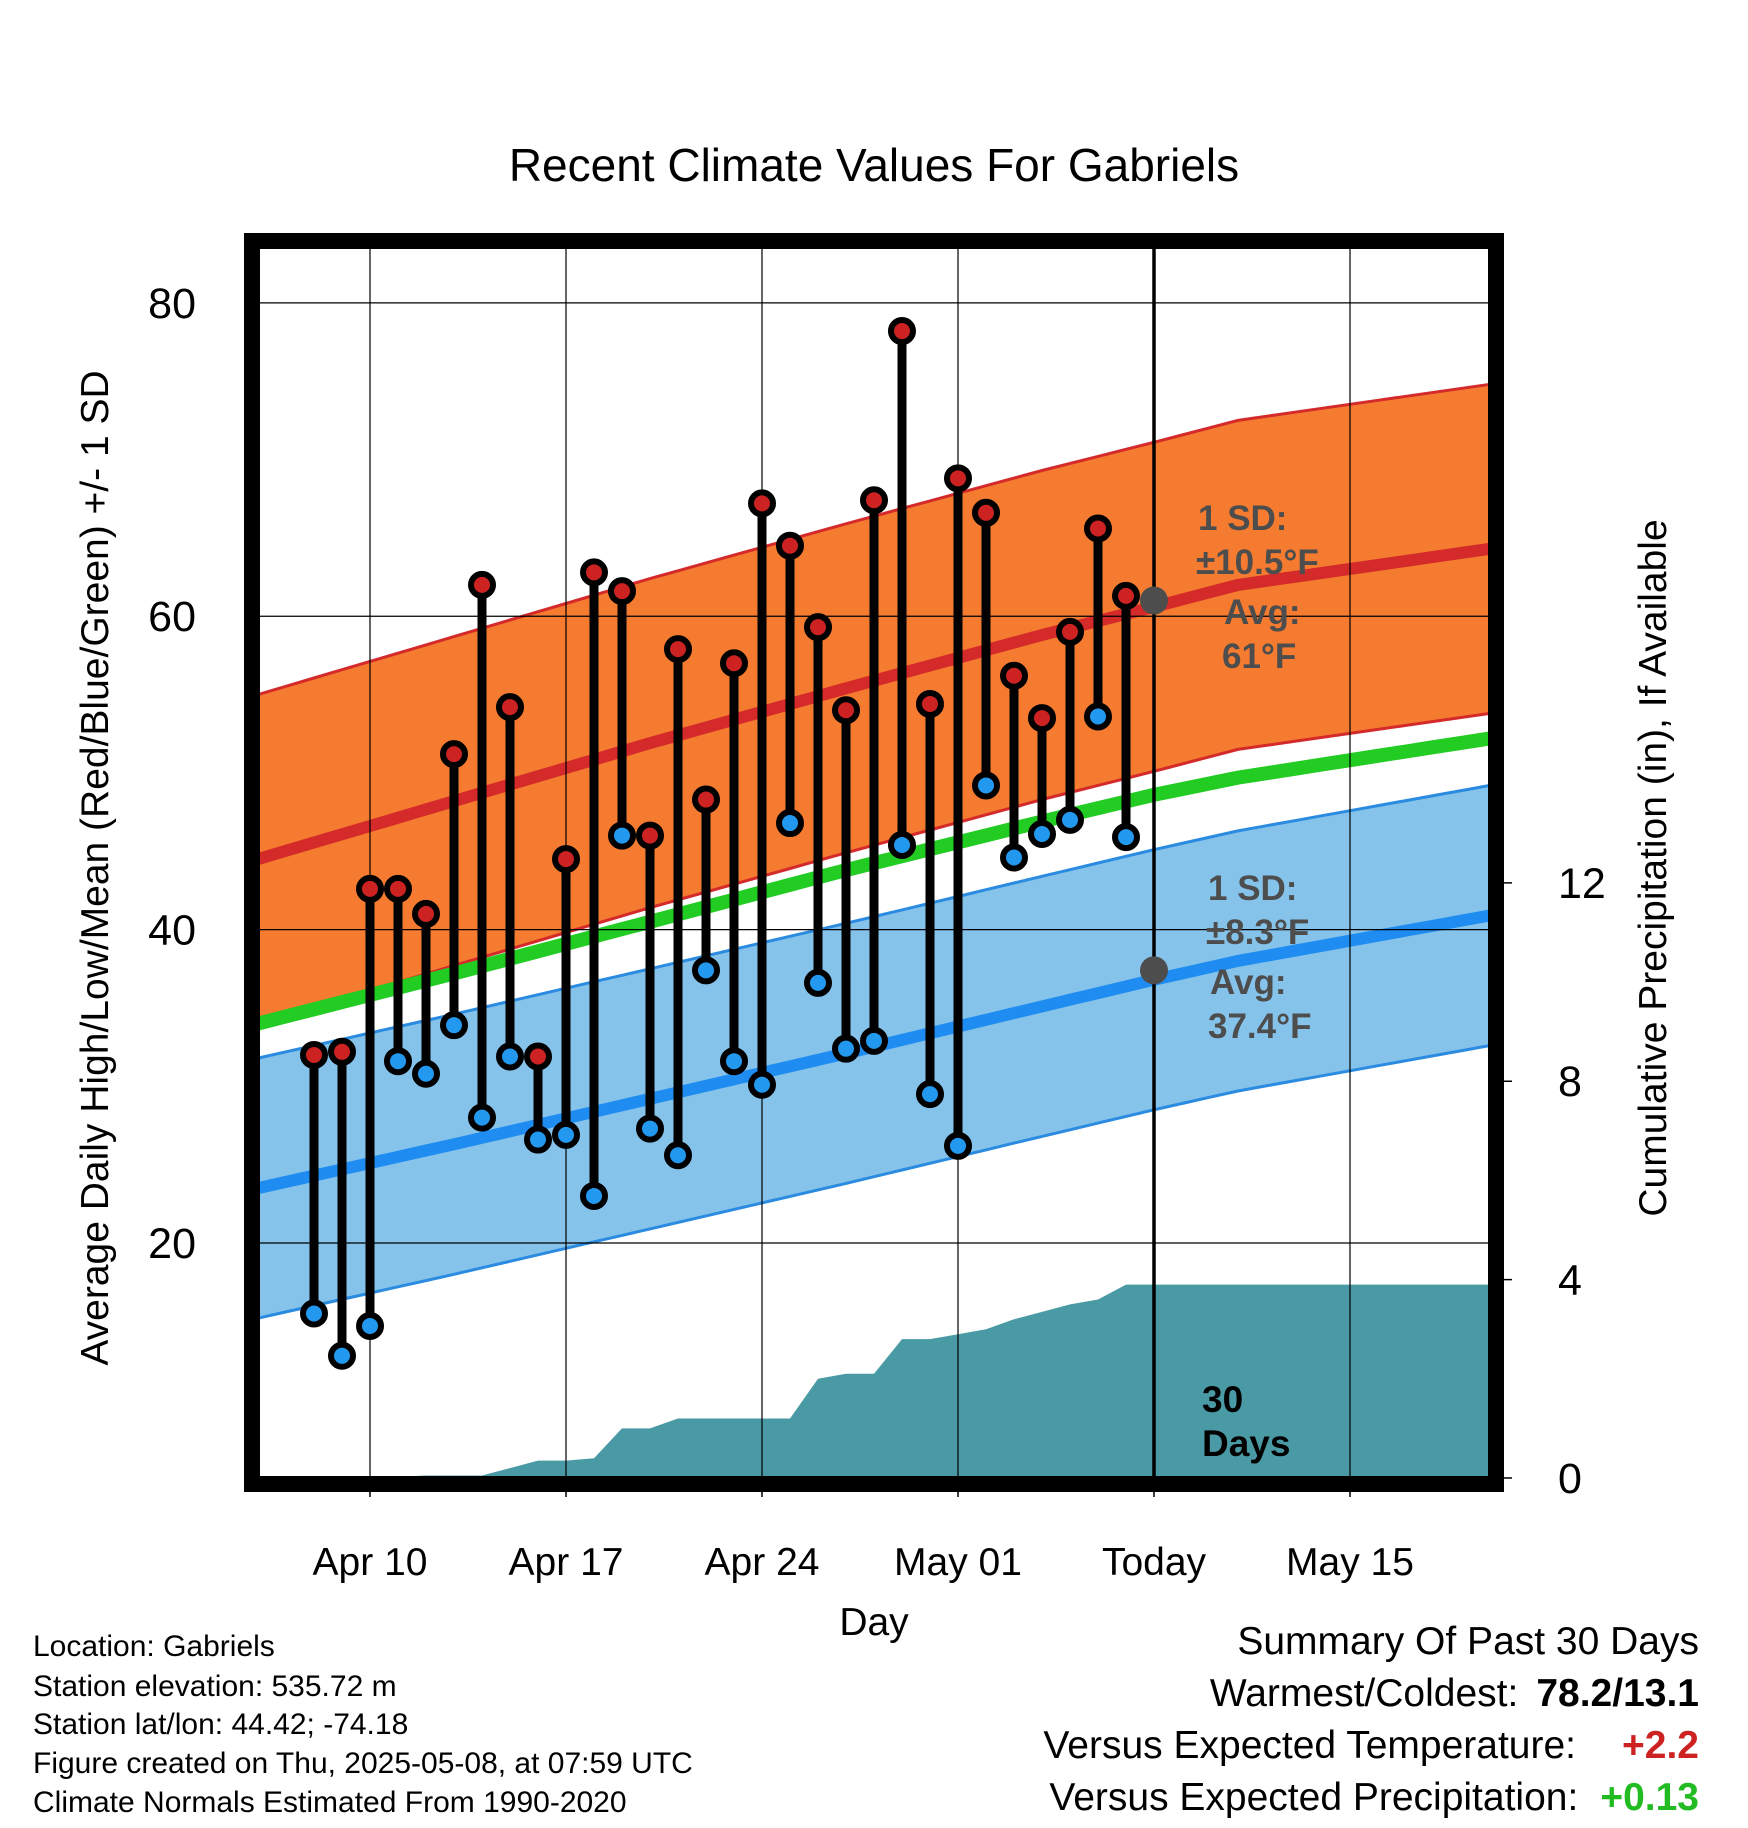 This screenshot has height=1828, width=1748. Describe the element at coordinates (1570, 1082) in the screenshot. I see `y-tick-label-right: 8` at that location.